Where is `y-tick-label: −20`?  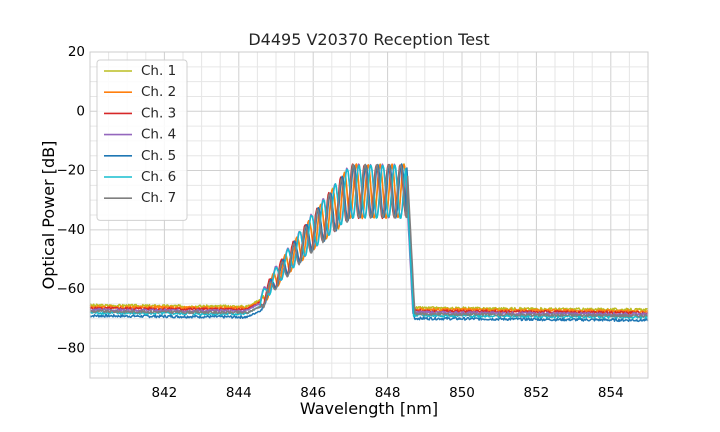 y-tick-label: −20 is located at coordinates (71, 171).